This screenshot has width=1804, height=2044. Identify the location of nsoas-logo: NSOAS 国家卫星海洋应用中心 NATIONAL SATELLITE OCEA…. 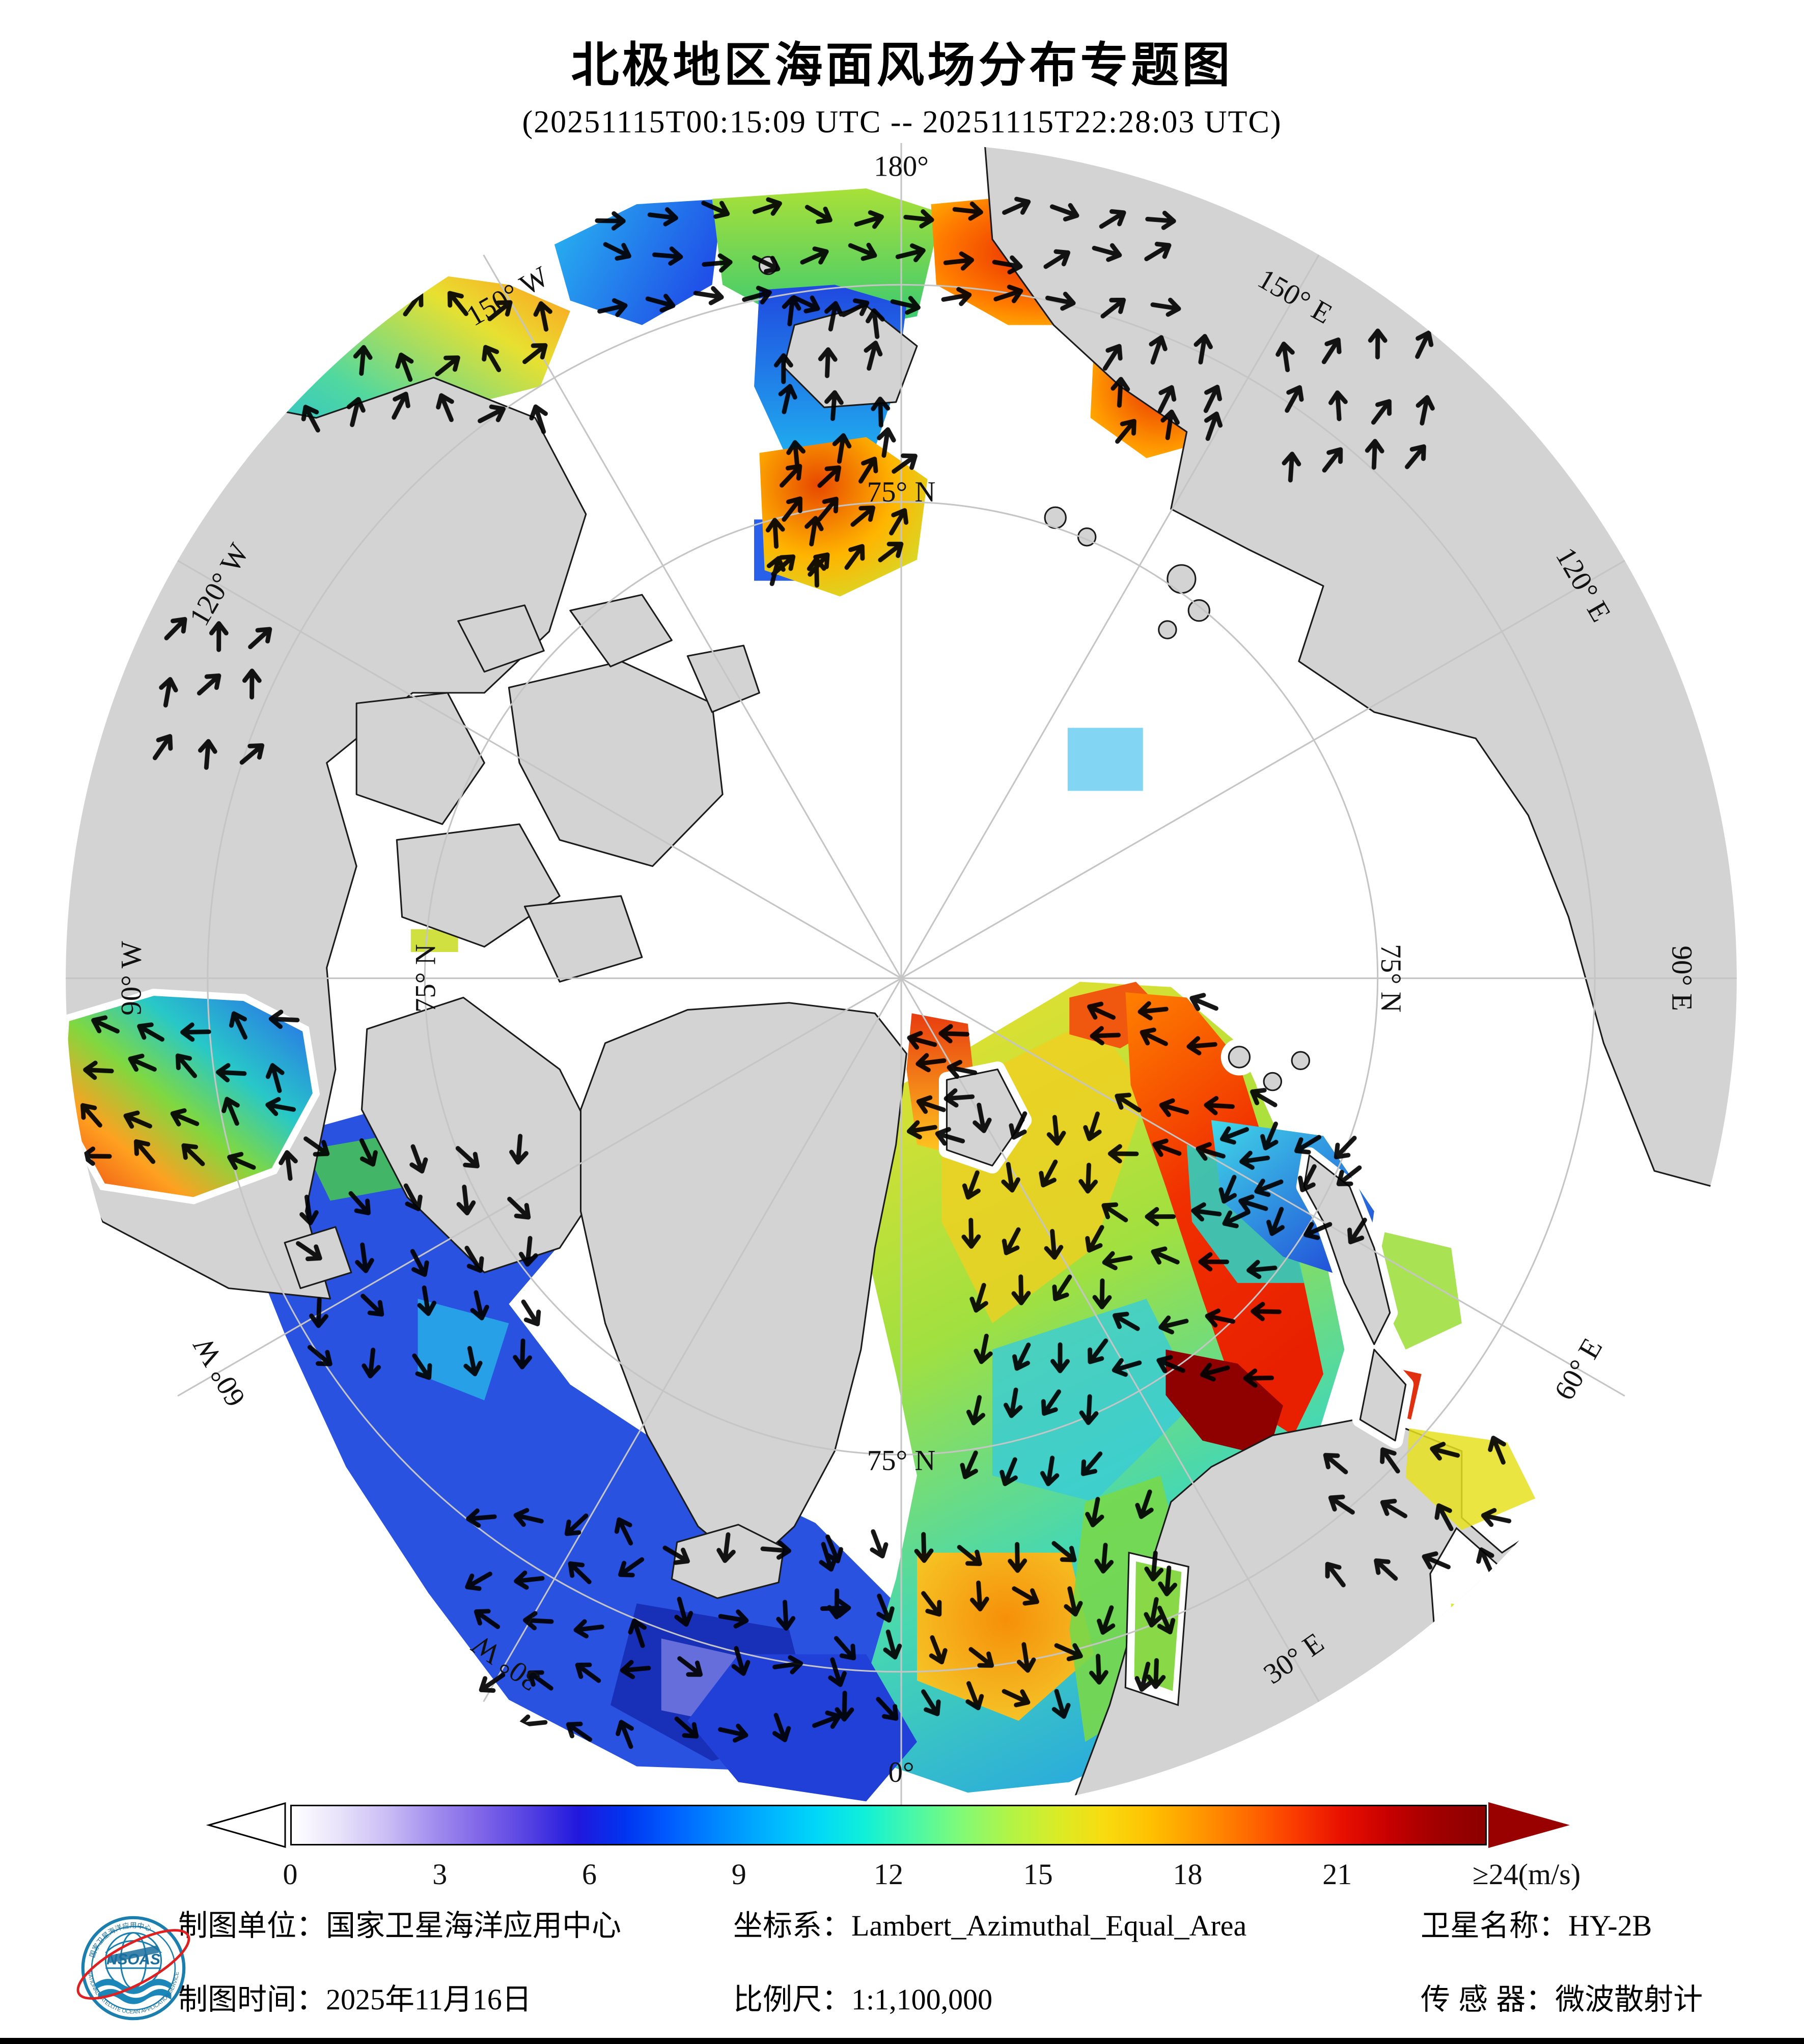
(133, 1968).